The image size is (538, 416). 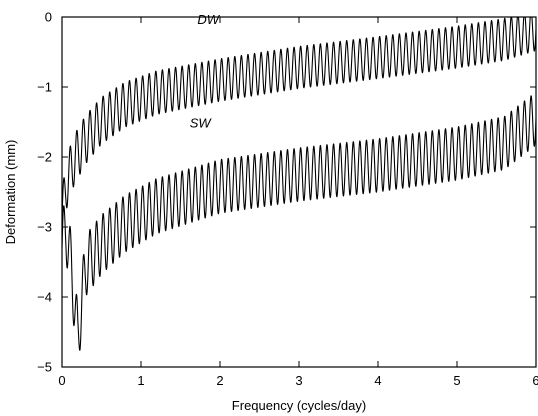 What do you see at coordinates (44, 297) in the screenshot?
I see `y-tick-label: −4` at bounding box center [44, 297].